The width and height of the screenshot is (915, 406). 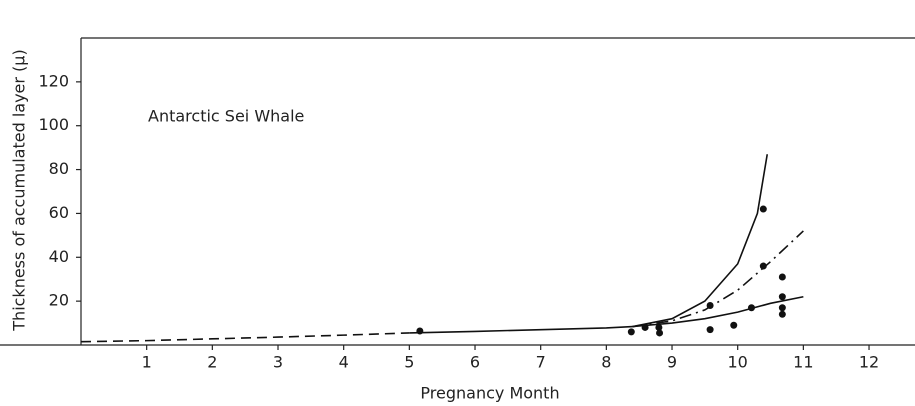 What do you see at coordinates (278, 362) in the screenshot?
I see `x-tick-label: 3` at bounding box center [278, 362].